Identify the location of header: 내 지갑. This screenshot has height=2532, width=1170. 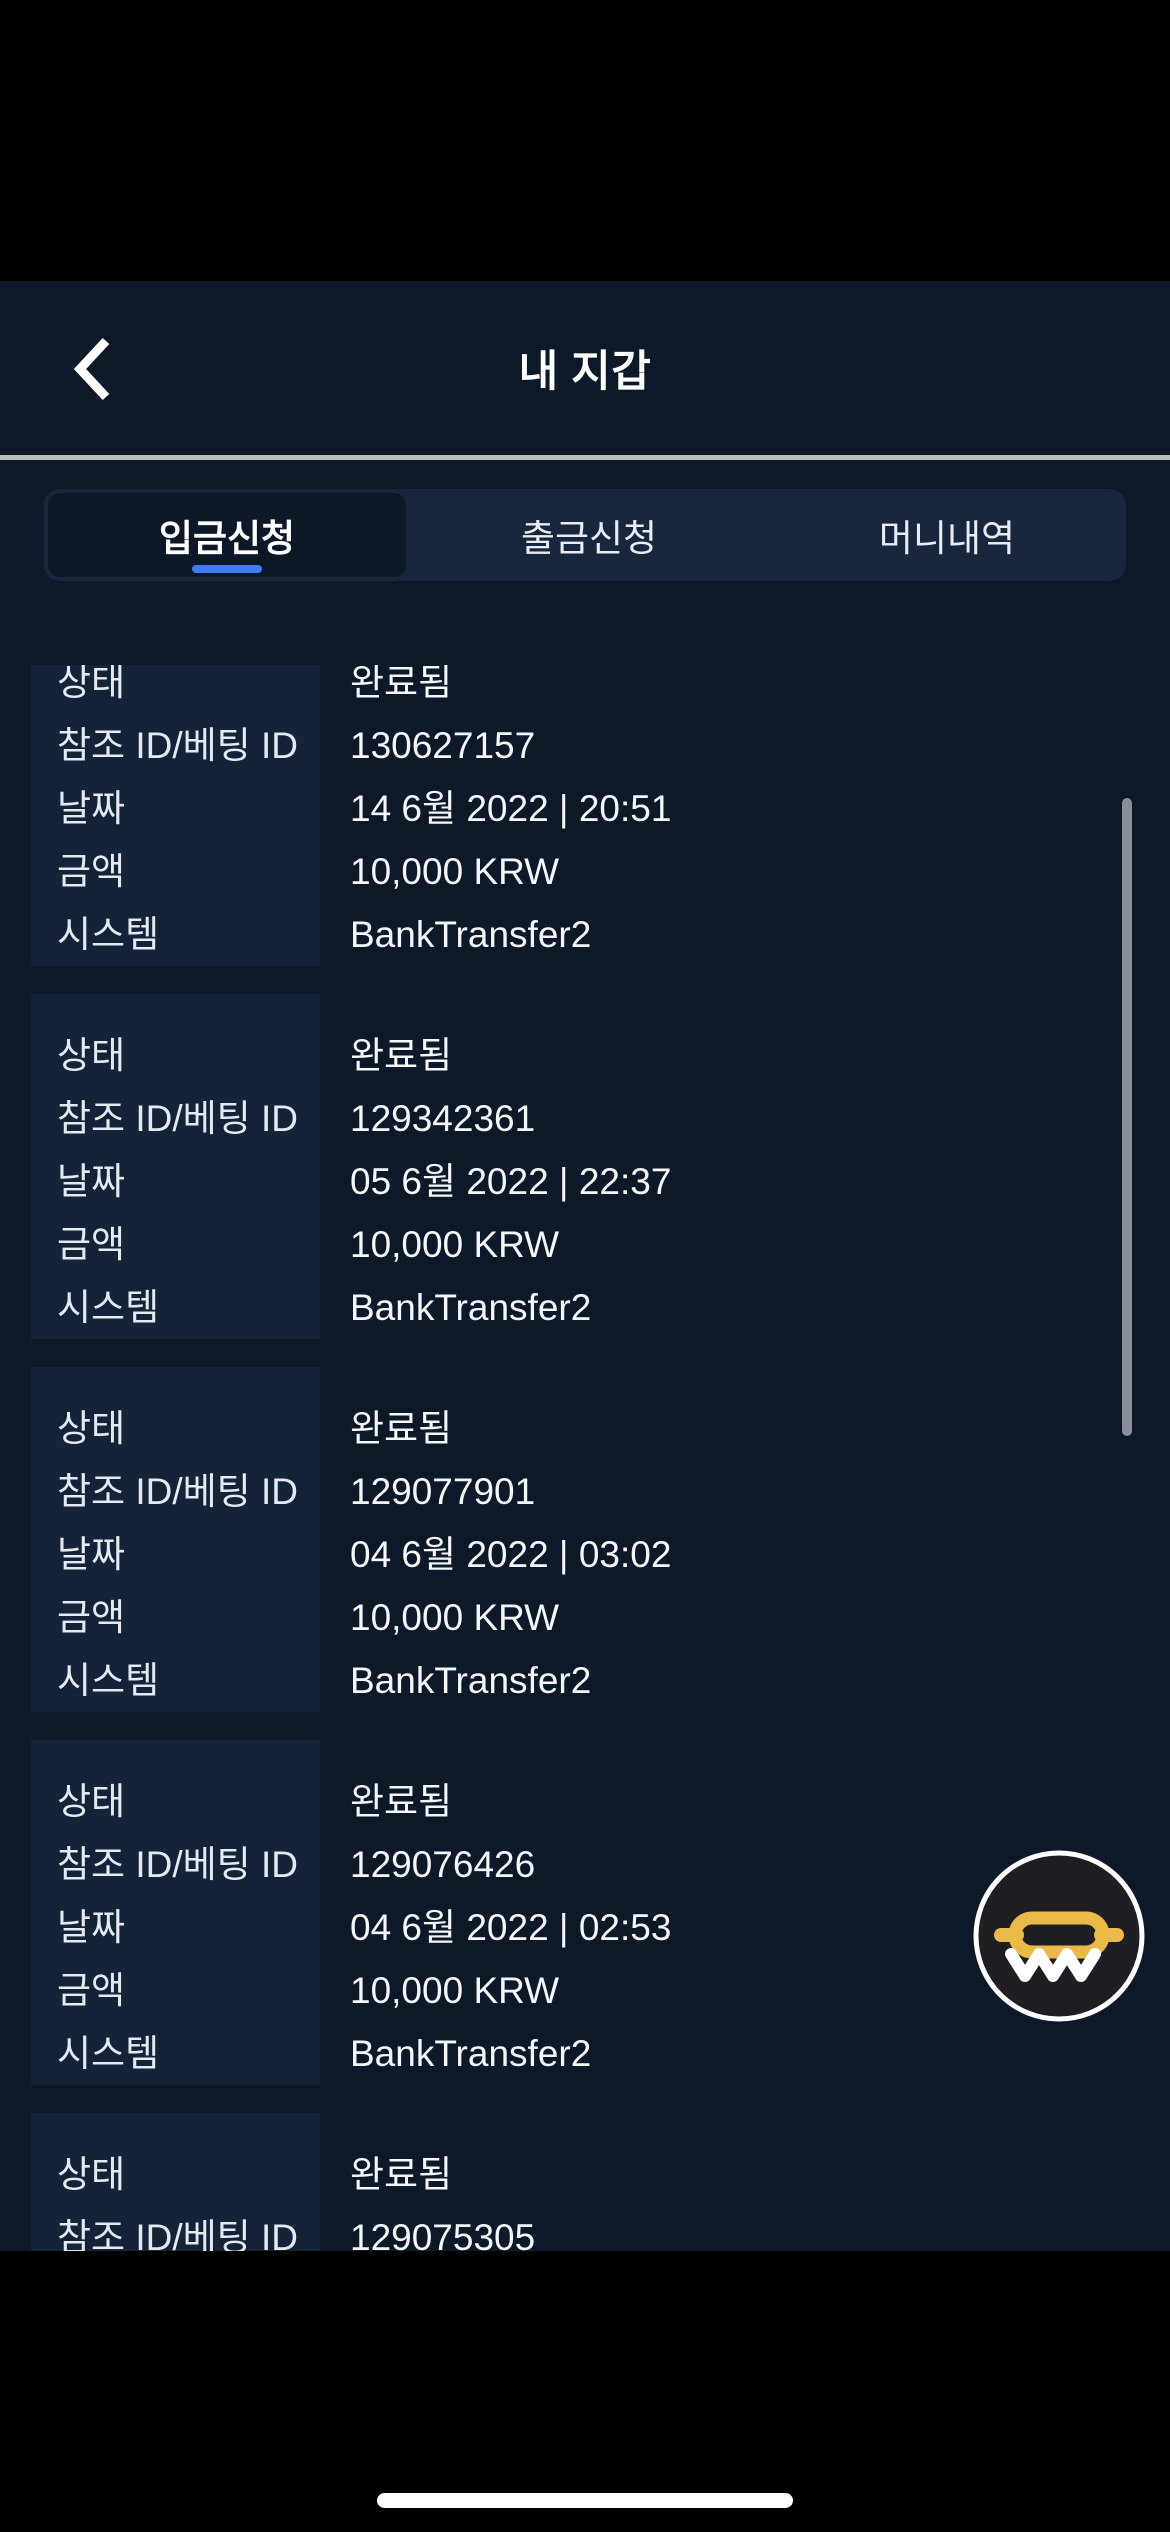
(585, 368).